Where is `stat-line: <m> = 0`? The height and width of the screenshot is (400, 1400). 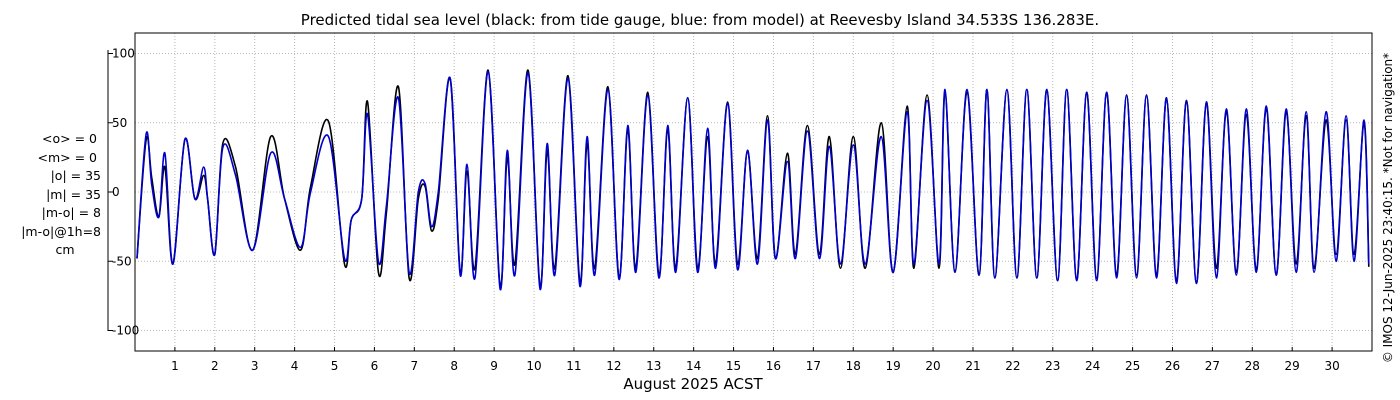
stat-line: <m> = 0 is located at coordinates (68, 157).